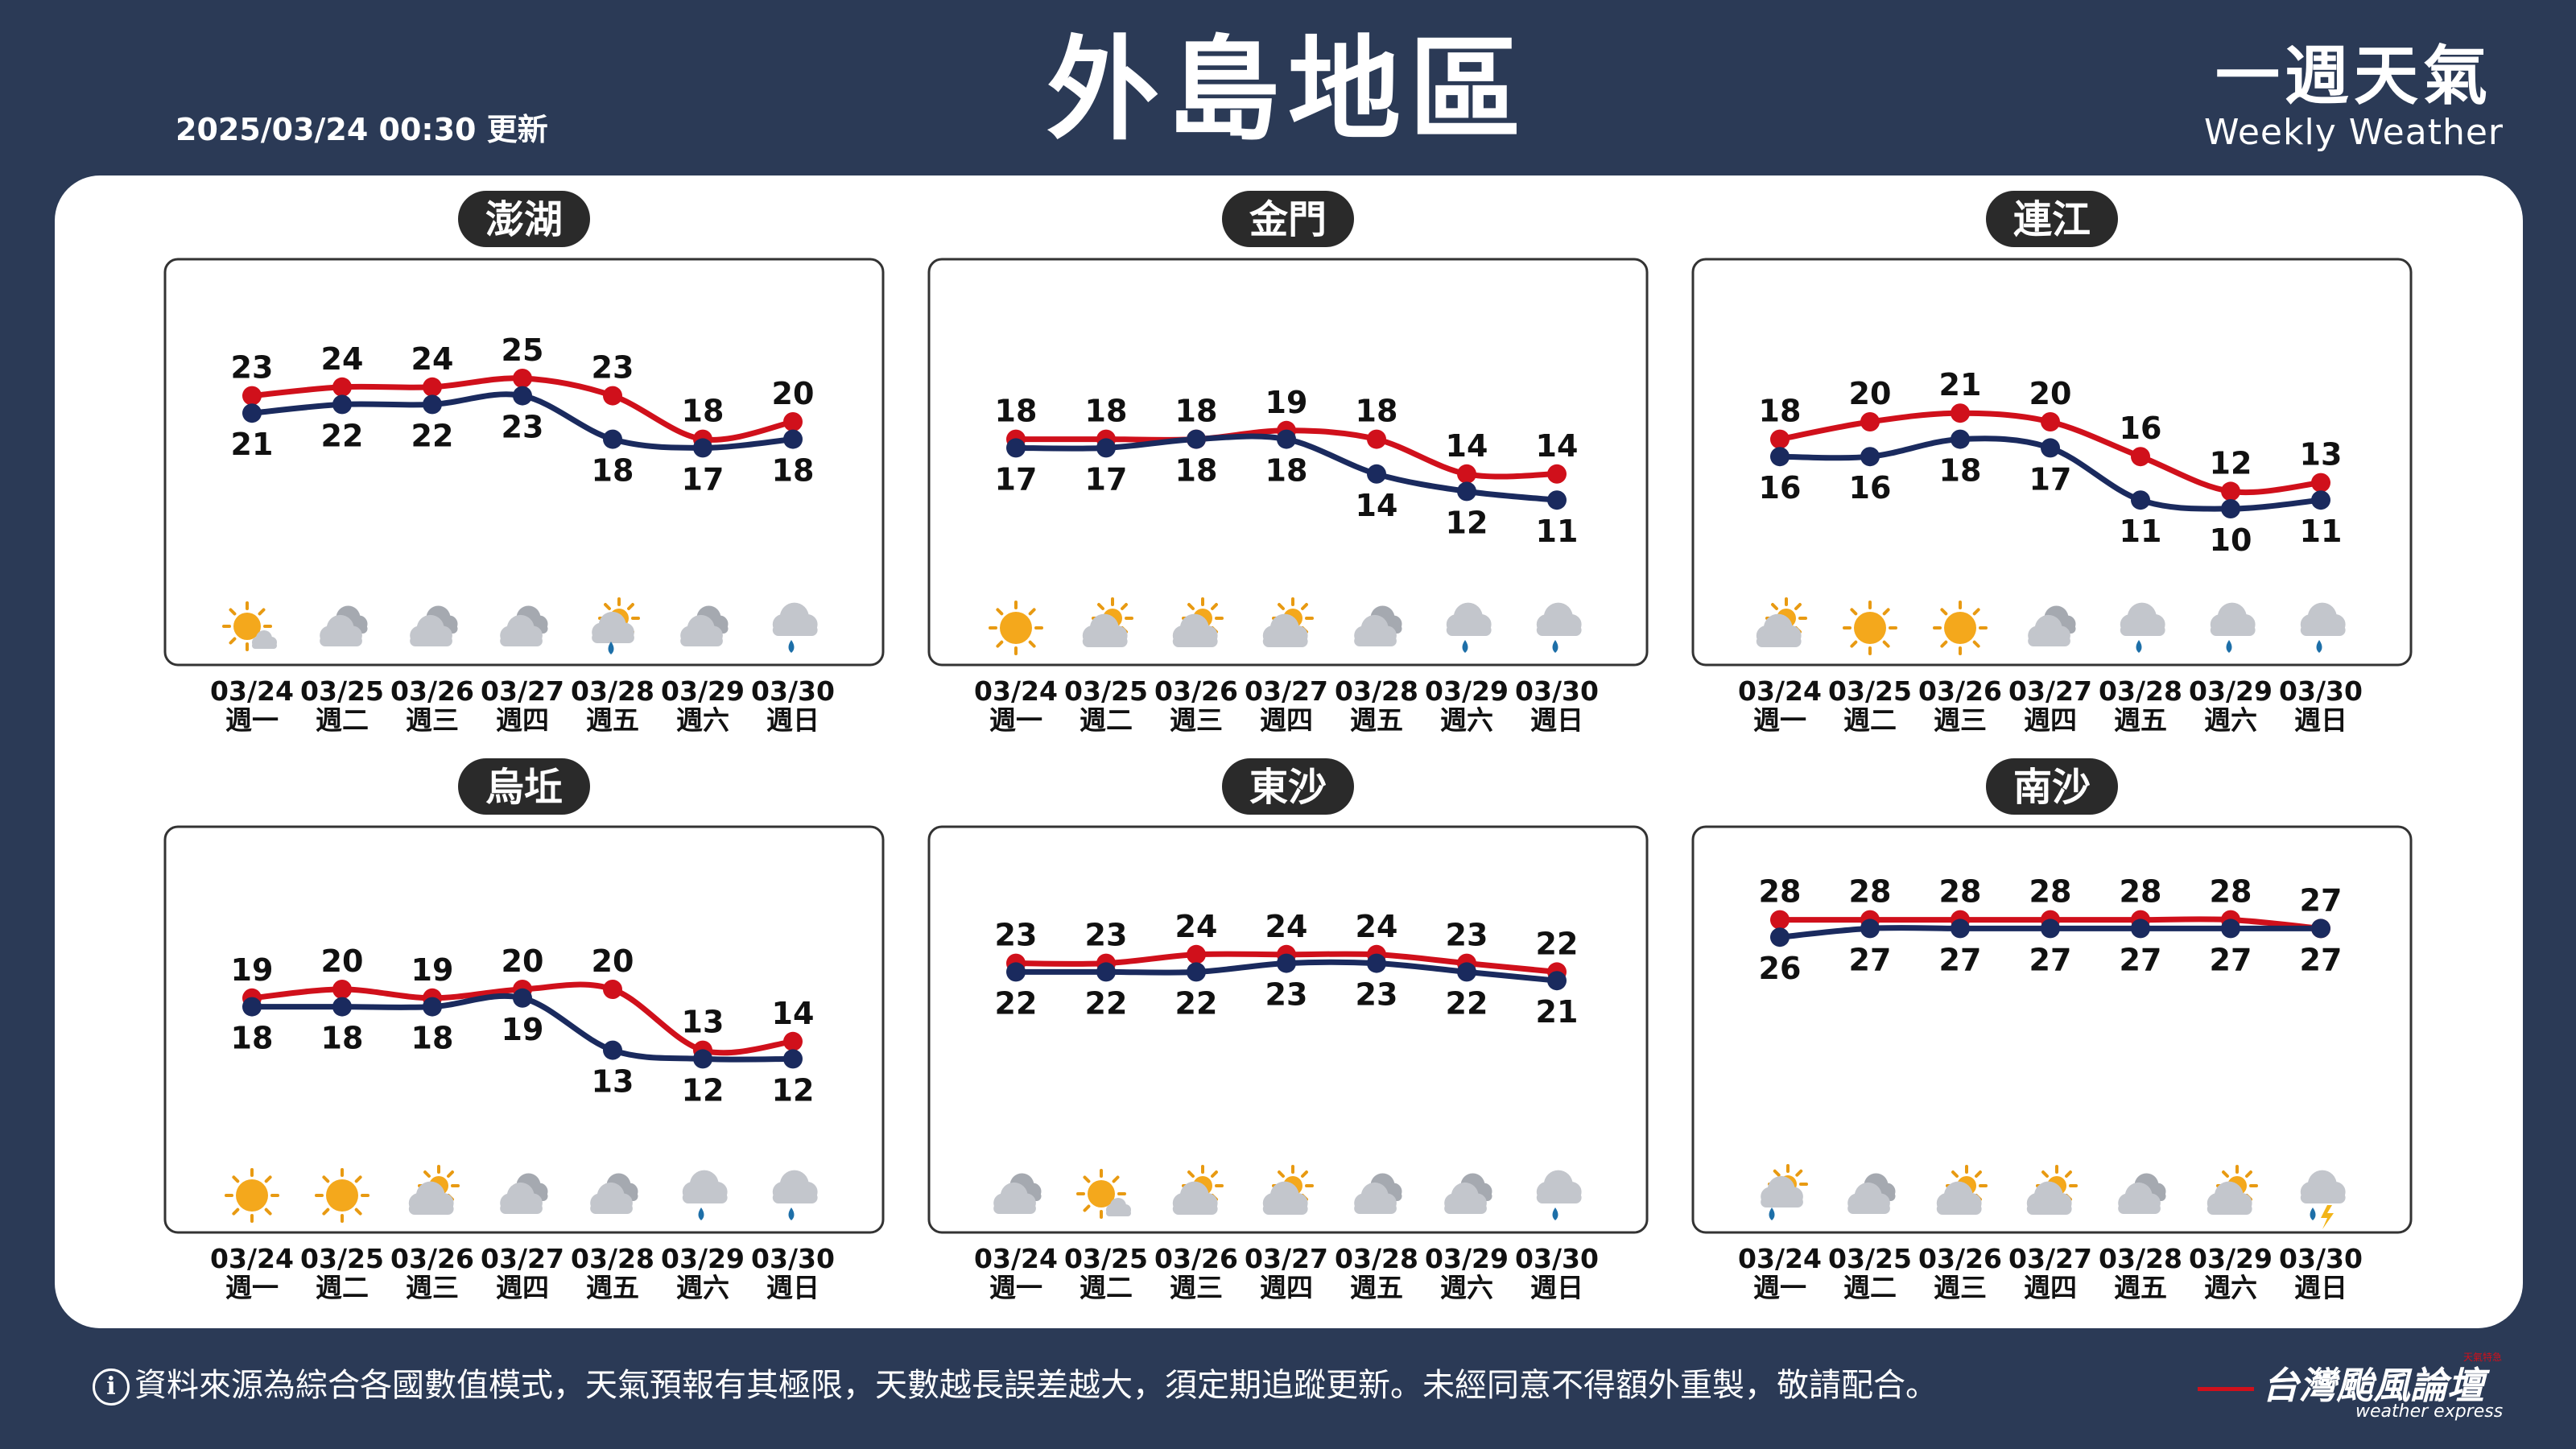 The image size is (2576, 1449). What do you see at coordinates (2327, 1217) in the screenshot?
I see `lightning-bolt` at bounding box center [2327, 1217].